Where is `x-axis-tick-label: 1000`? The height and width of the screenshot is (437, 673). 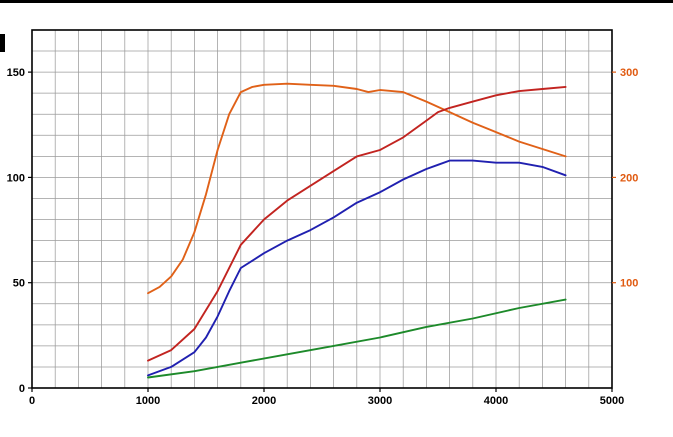 x-axis-tick-label: 1000 is located at coordinates (148, 401).